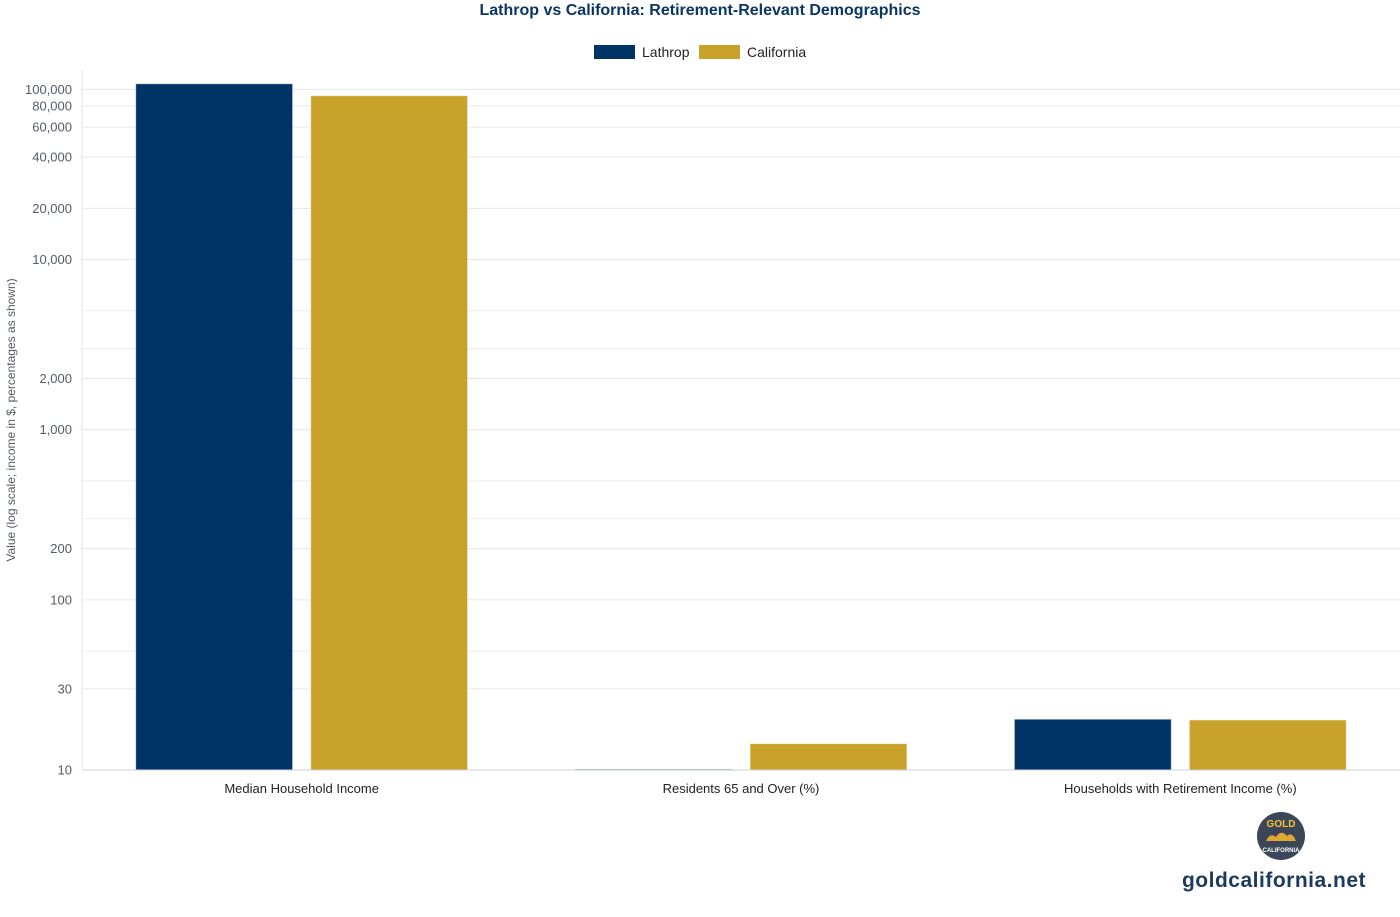 Image resolution: width=1400 pixels, height=917 pixels. I want to click on y-tick-label: 100,000, so click(48, 89).